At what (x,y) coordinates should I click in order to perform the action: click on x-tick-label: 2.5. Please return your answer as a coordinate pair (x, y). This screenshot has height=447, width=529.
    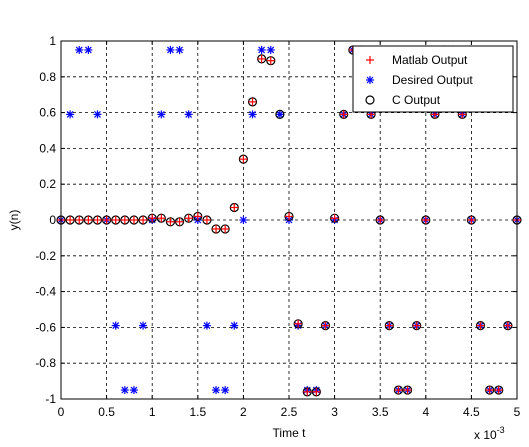
    Looking at the image, I should click on (289, 412).